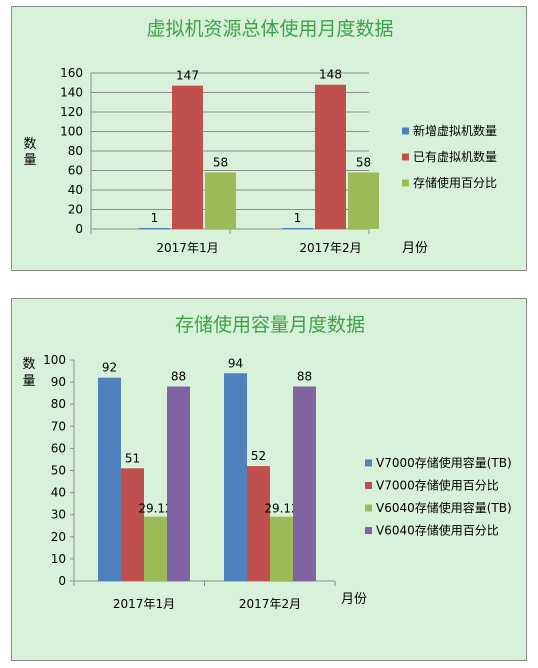 This screenshot has width=538, height=668. I want to click on legend-label: 新增虚拟机数量, so click(455, 130).